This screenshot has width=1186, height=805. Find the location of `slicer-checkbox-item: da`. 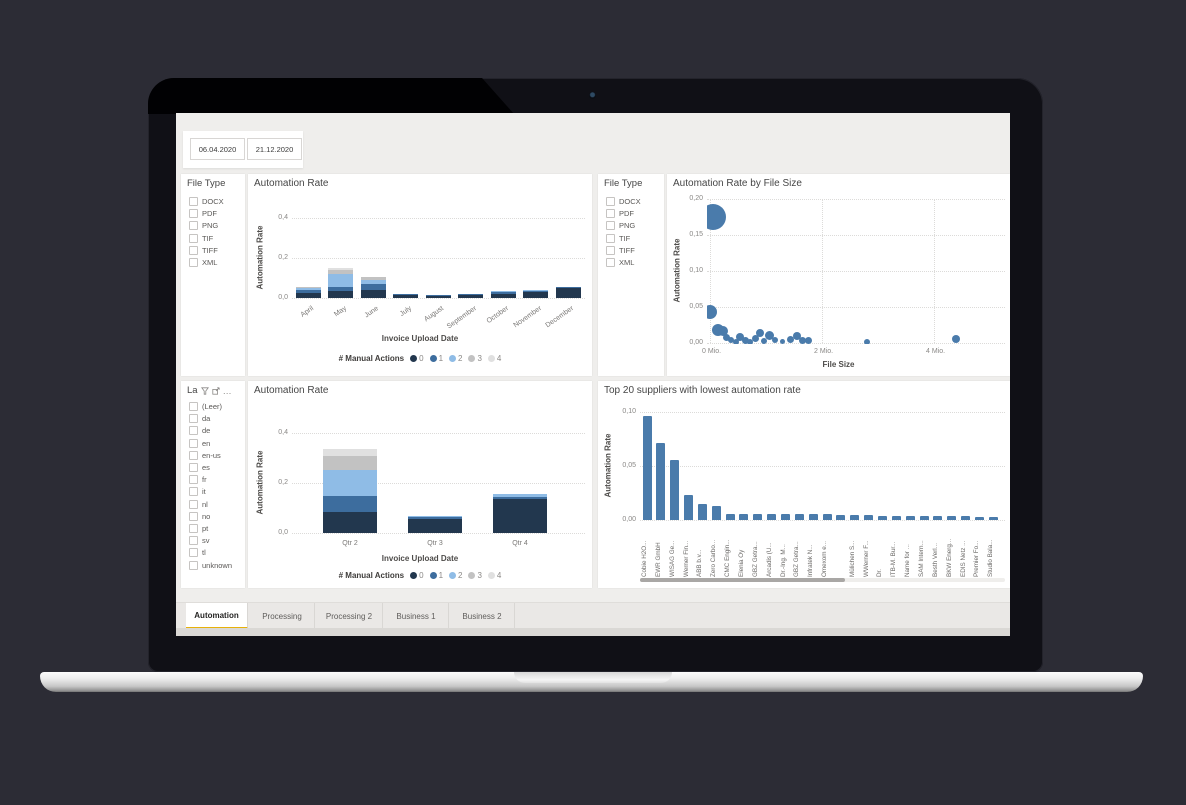

slicer-checkbox-item: da is located at coordinates (199, 418).